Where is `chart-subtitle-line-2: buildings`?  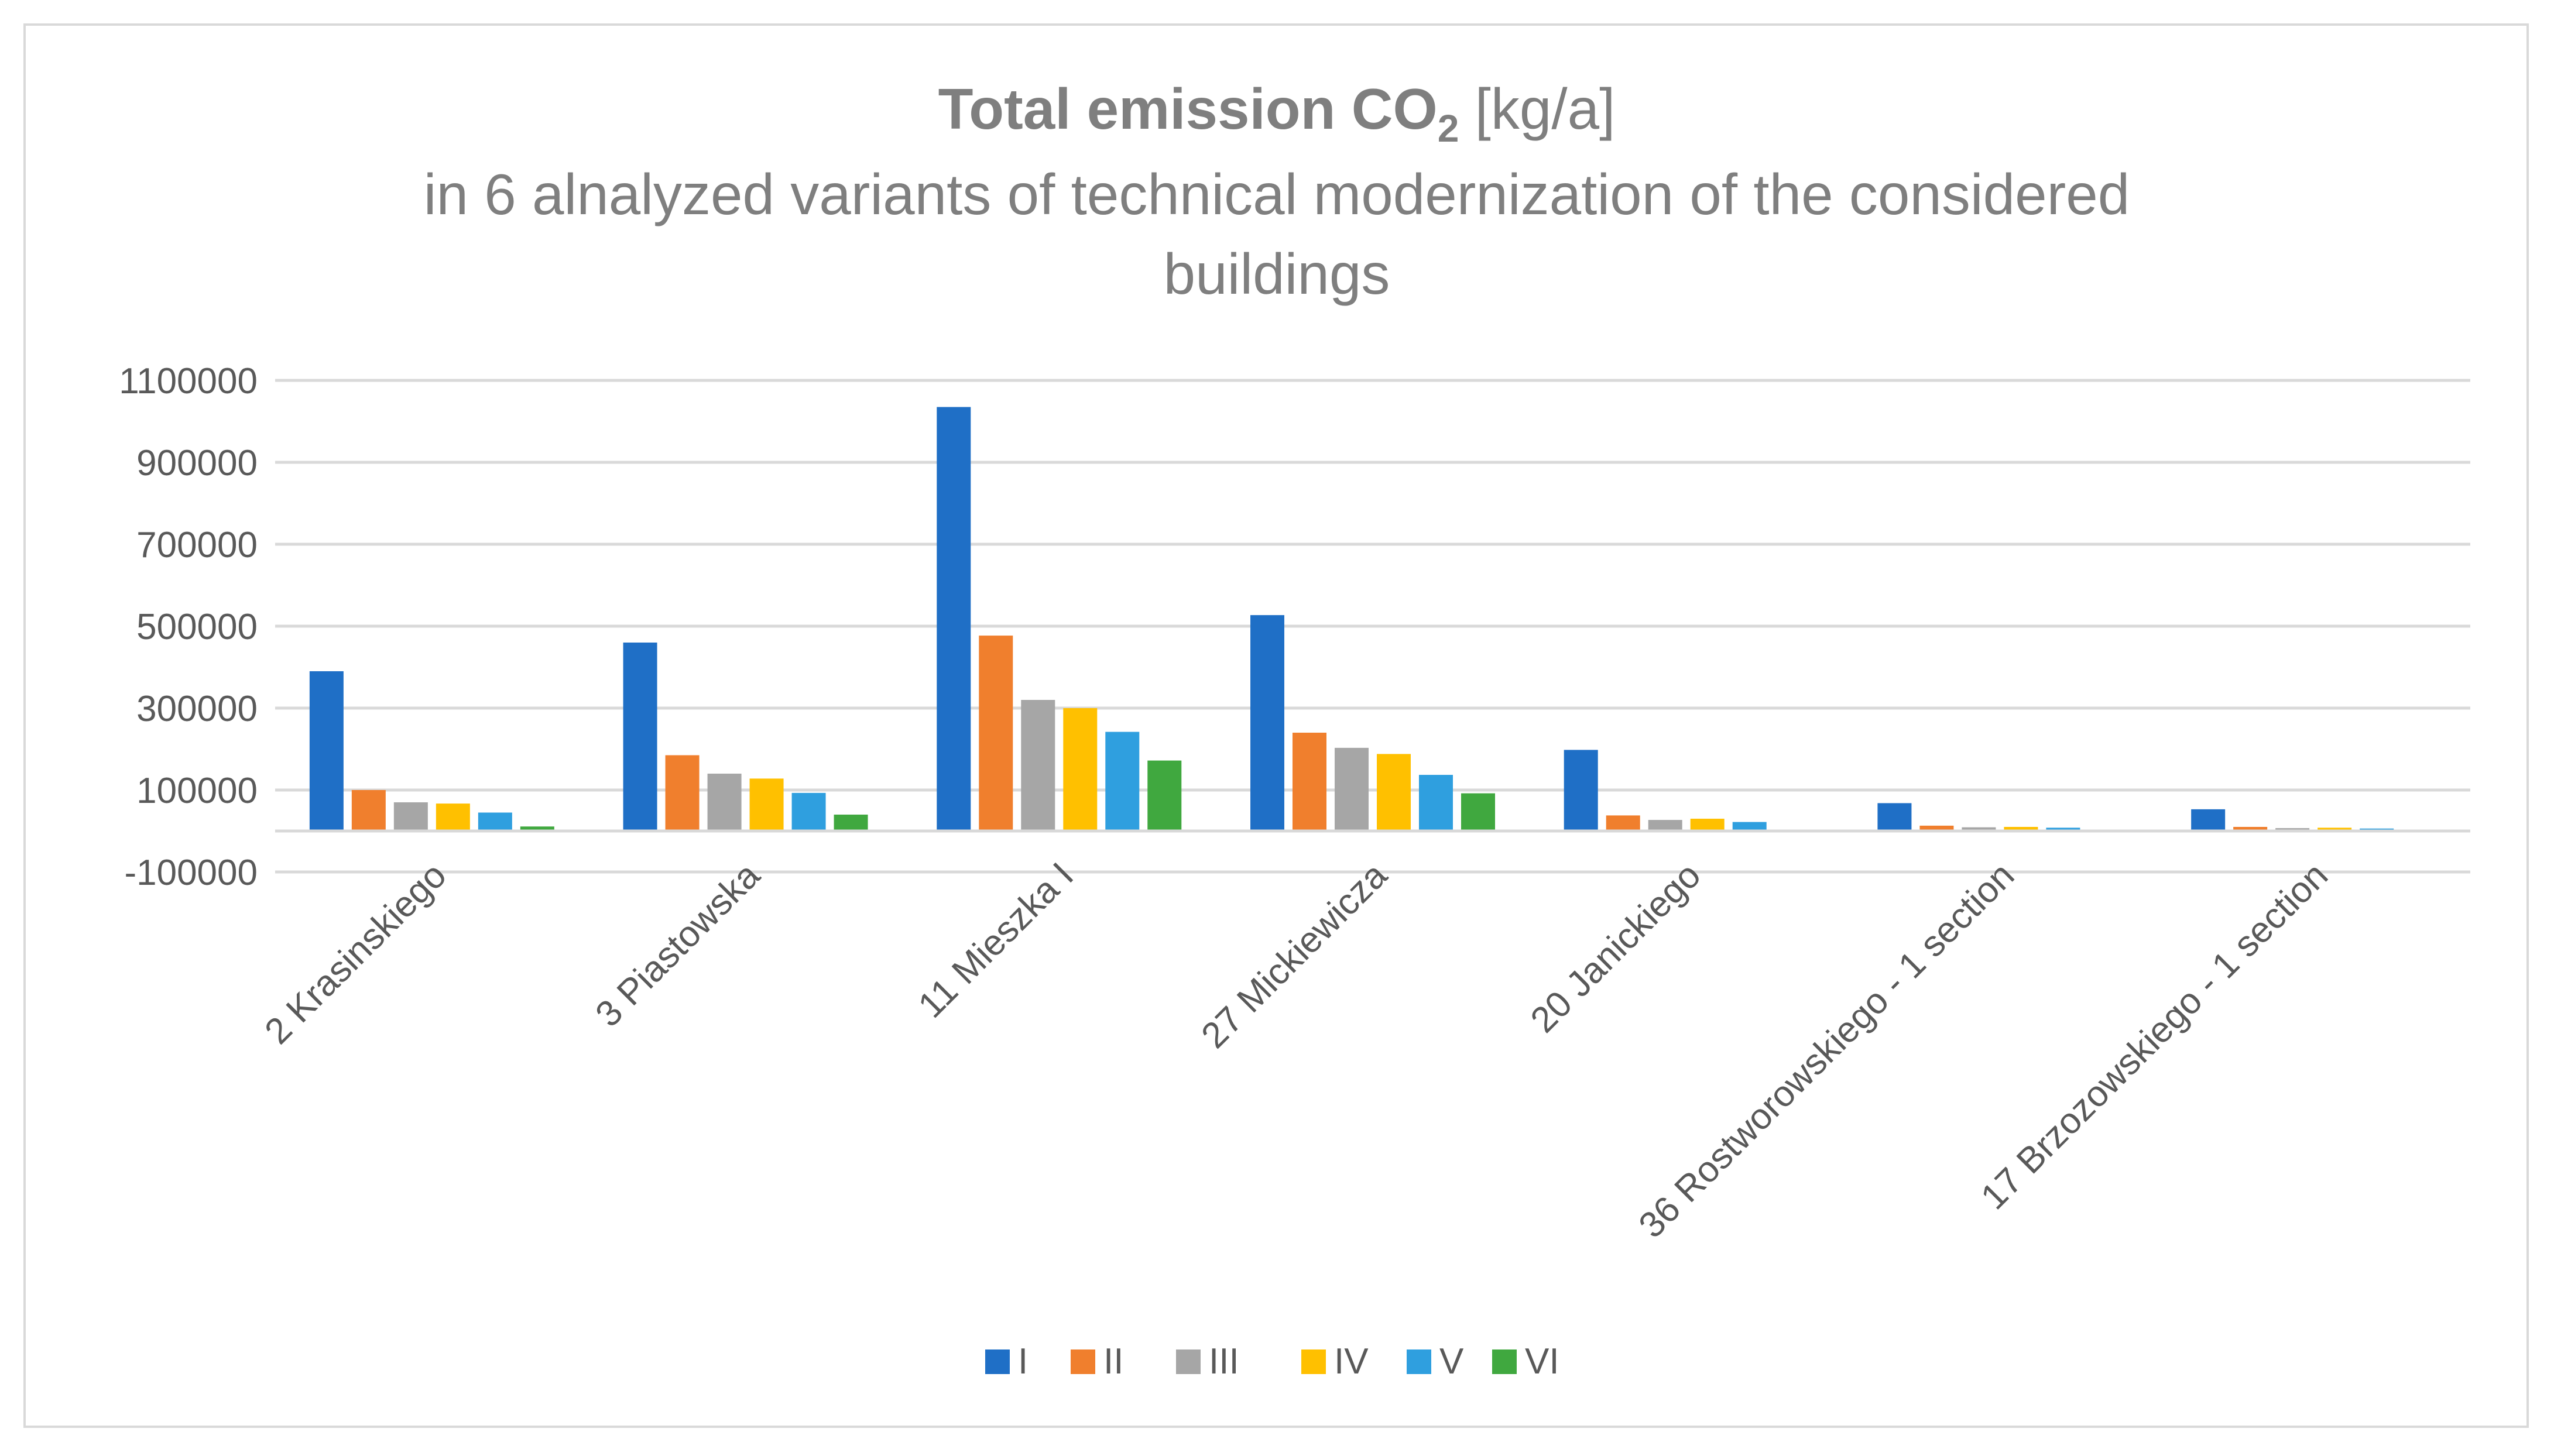 chart-subtitle-line-2: buildings is located at coordinates (1277, 274).